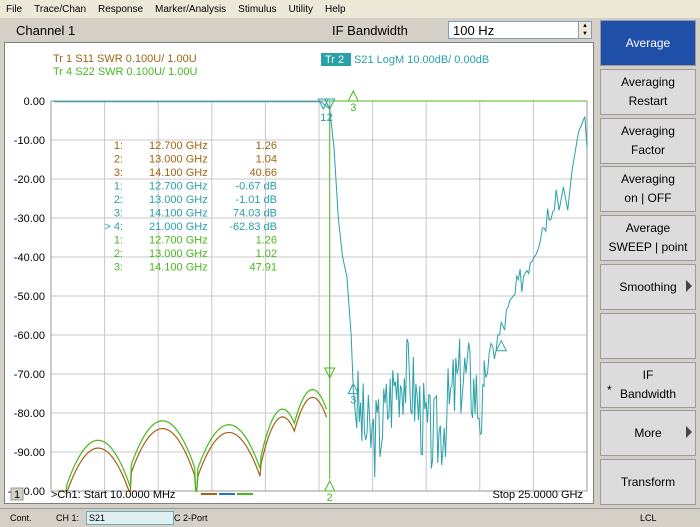 The image size is (700, 527). What do you see at coordinates (323, 104) in the screenshot?
I see `marker-1-s21` at bounding box center [323, 104].